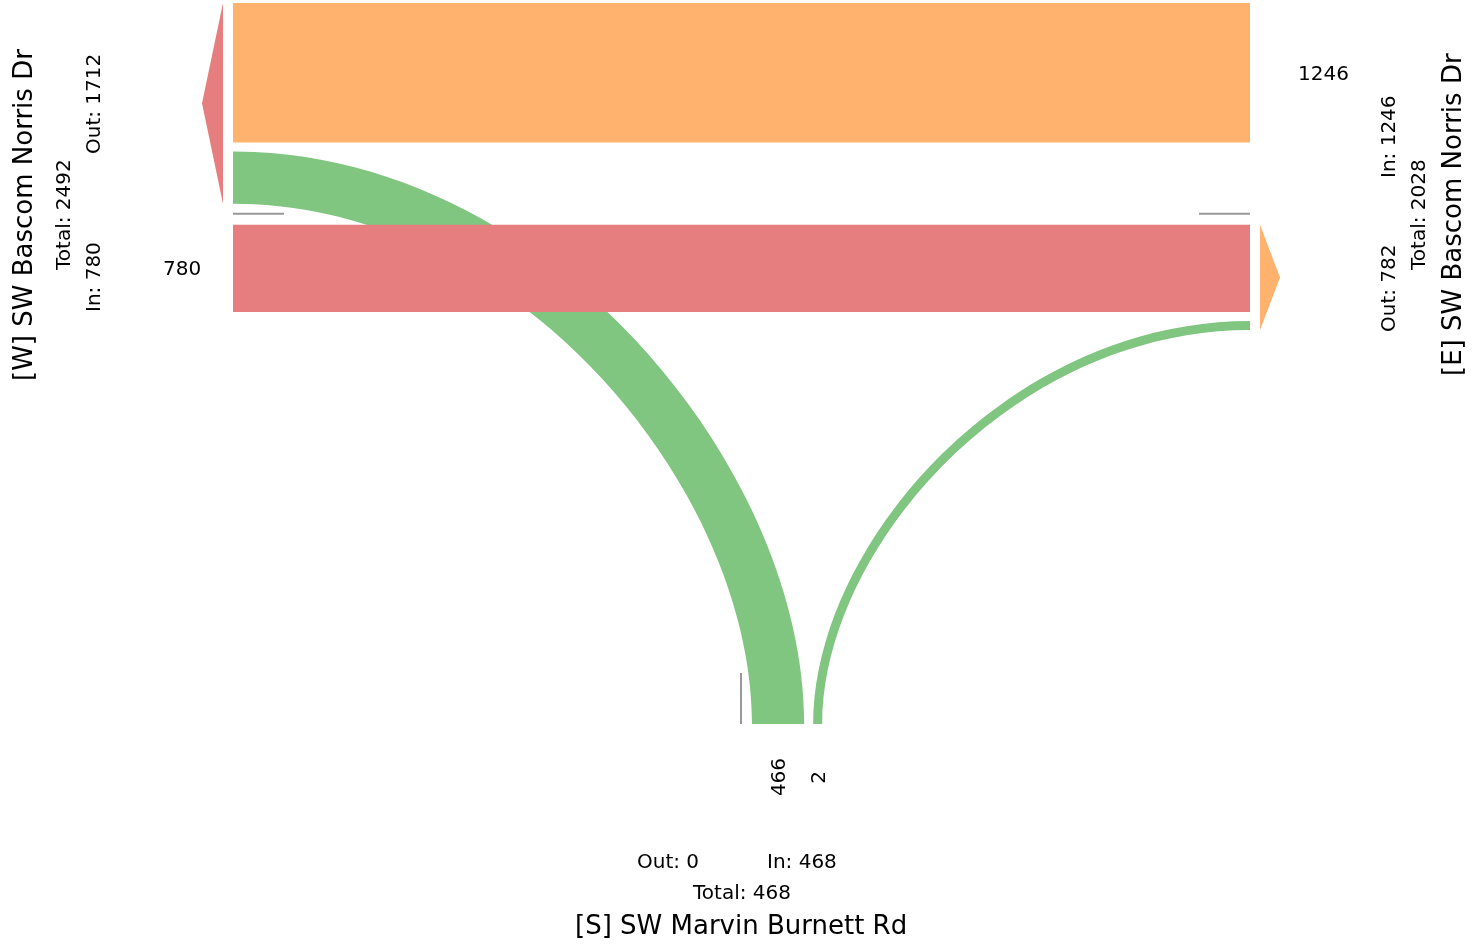  I want to click on category-label: [E] SW Bascom Norris Dr, so click(1452, 214).